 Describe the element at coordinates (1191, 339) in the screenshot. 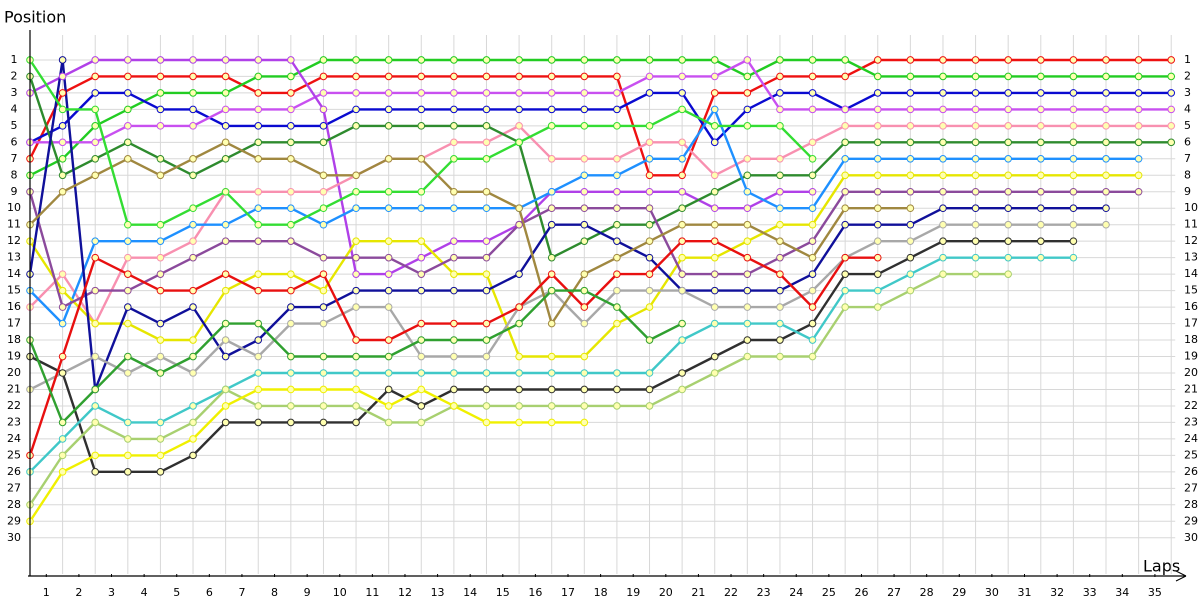

I see `y-tick-label-right: 18` at that location.